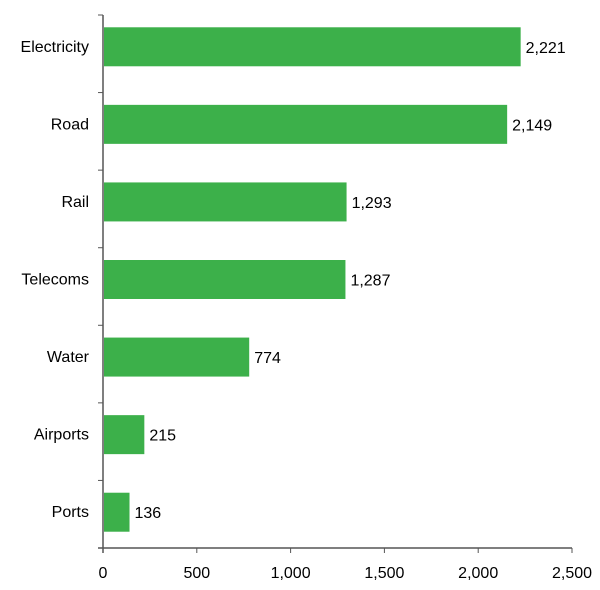 This screenshot has width=600, height=590. Describe the element at coordinates (70, 124) in the screenshot. I see `category-label: Road` at that location.